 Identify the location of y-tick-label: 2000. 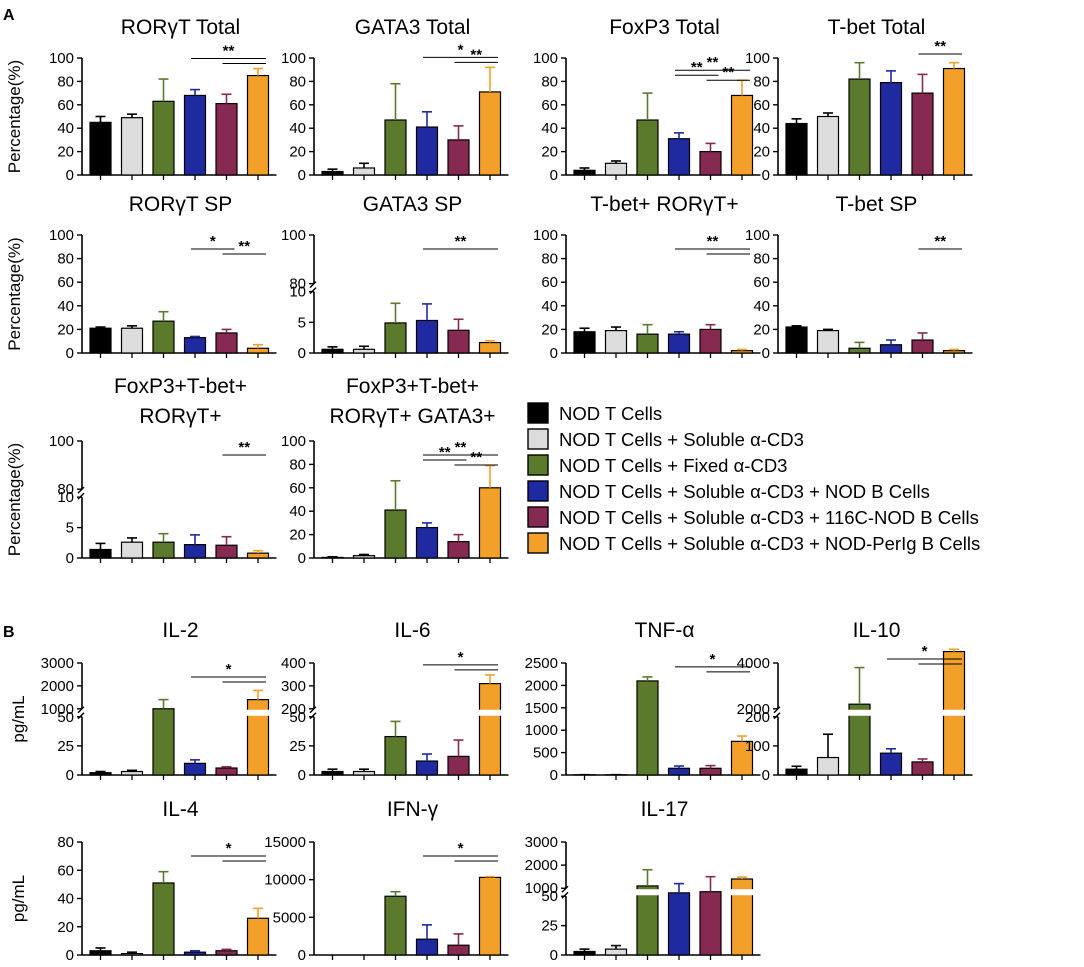
(541, 685).